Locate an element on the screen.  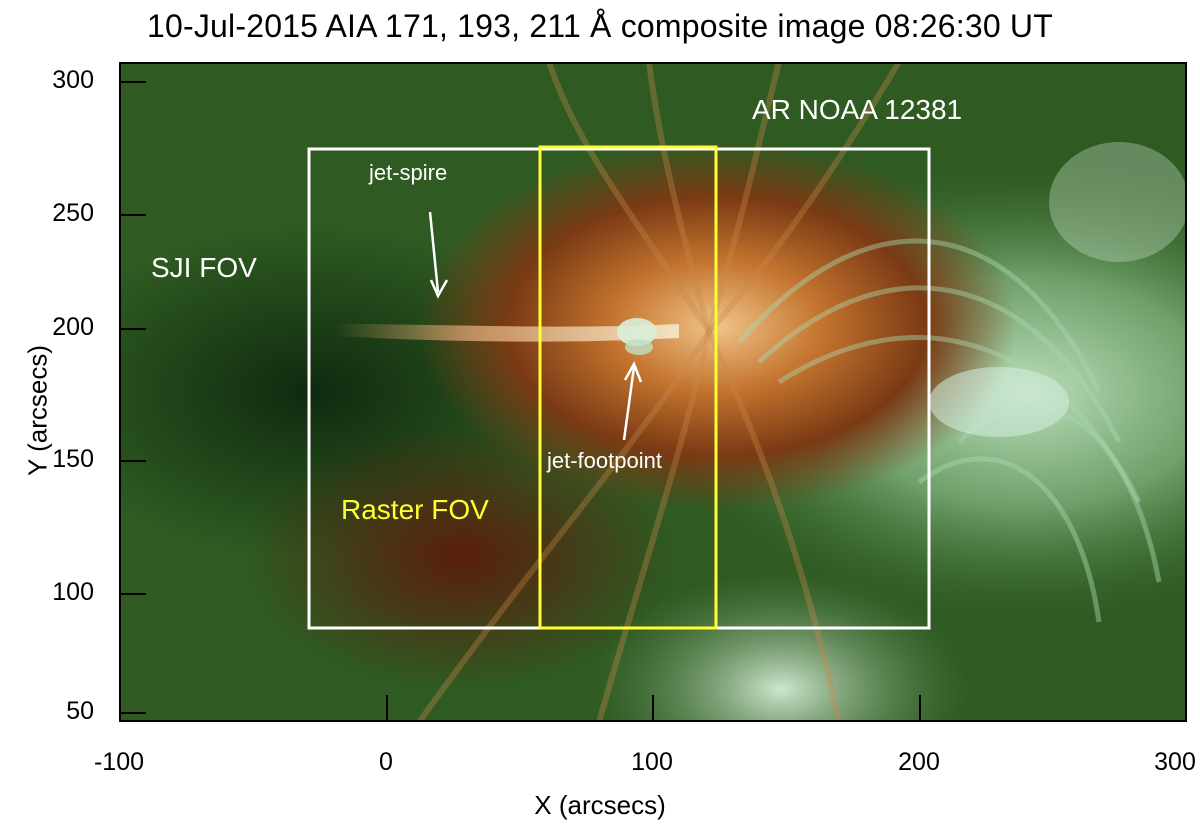
raster-fov-box is located at coordinates (628, 387).